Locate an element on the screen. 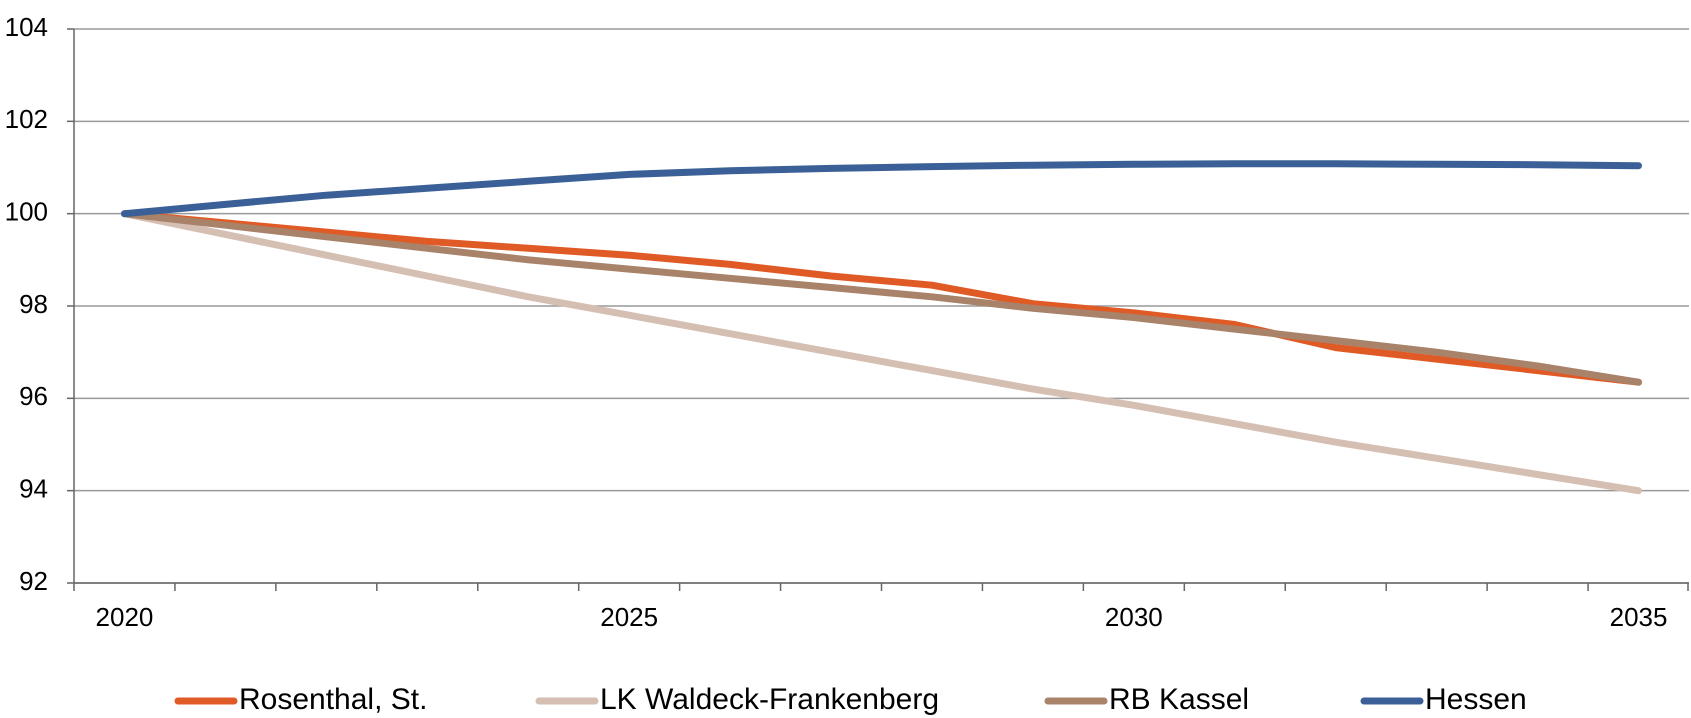  y-tick-label: 92 is located at coordinates (33, 581).